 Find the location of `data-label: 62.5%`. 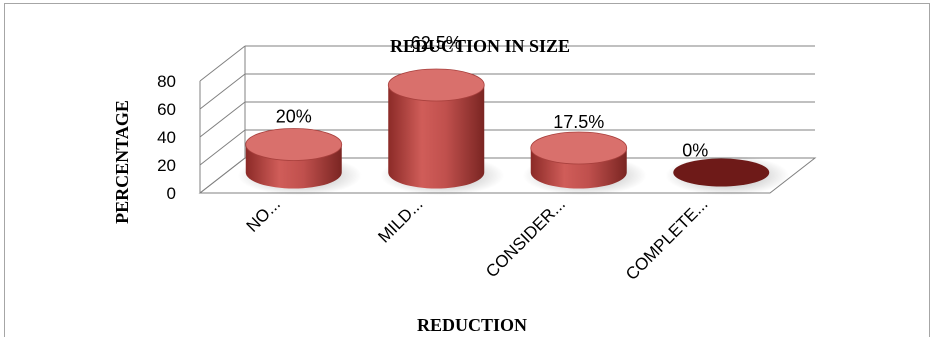

data-label: 62.5% is located at coordinates (436, 43).